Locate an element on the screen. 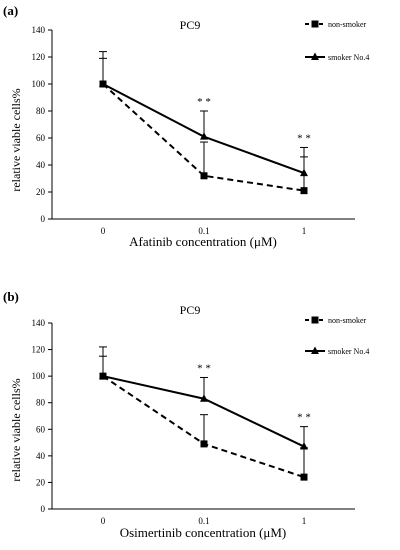 The image size is (400, 550). legend-b: non-smoker smoker No.4 is located at coordinates (337, 336).